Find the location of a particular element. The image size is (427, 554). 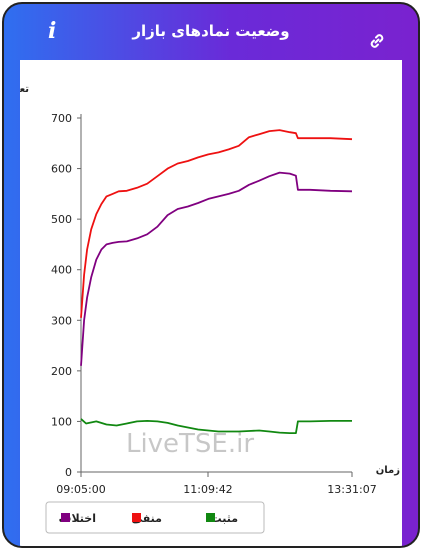

info-icon: i is located at coordinates (52, 31).